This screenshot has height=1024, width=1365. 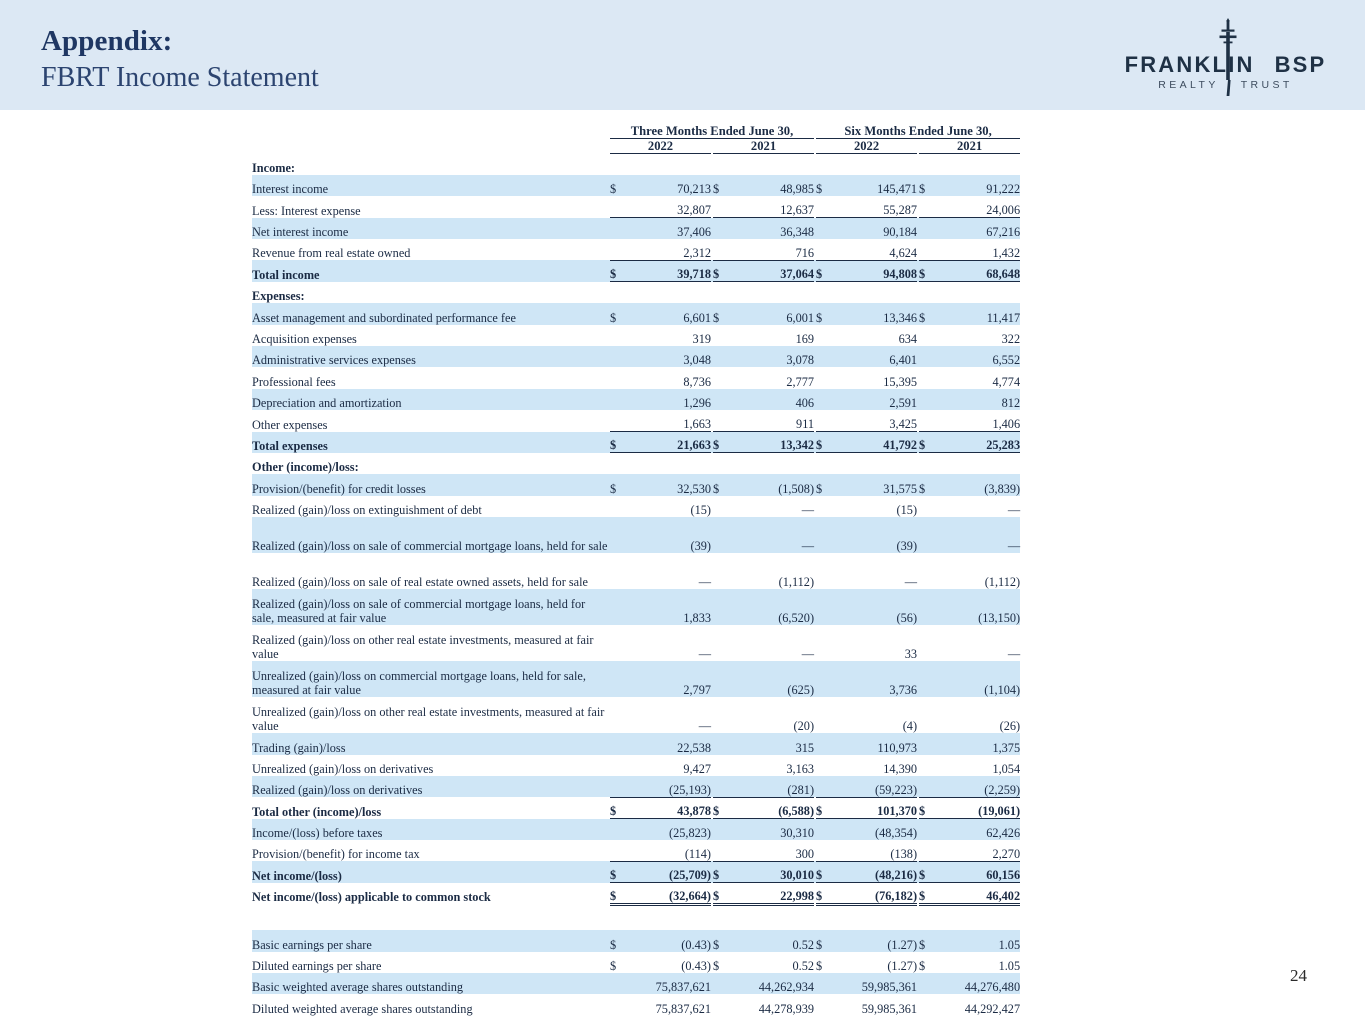 I want to click on row-value-1: 911, so click(x=772, y=421).